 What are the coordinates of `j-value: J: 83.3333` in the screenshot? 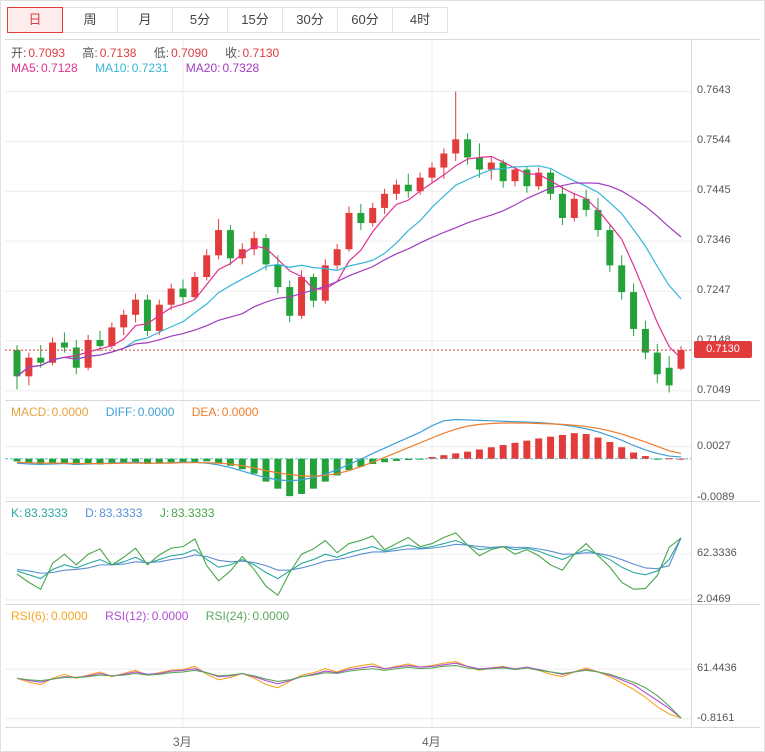 It's located at (187, 513).